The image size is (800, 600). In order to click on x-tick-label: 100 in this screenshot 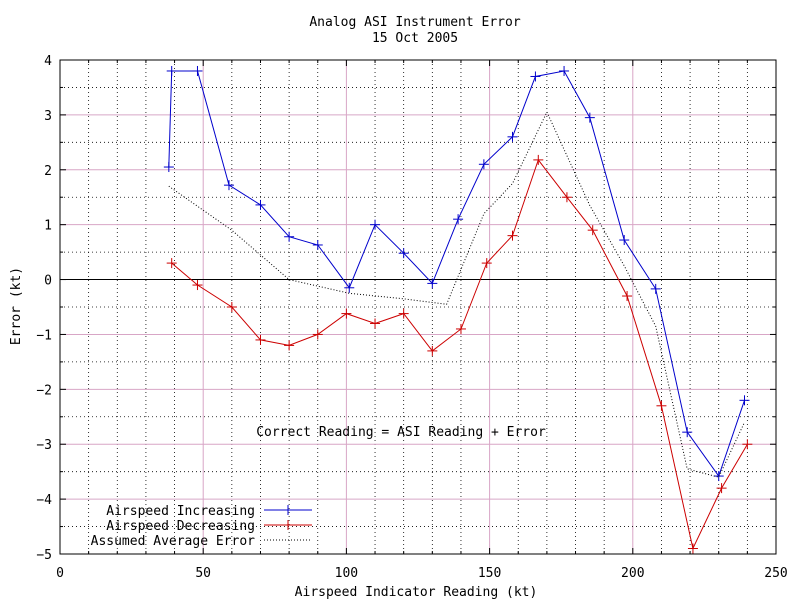, I will do `click(346, 573)`.